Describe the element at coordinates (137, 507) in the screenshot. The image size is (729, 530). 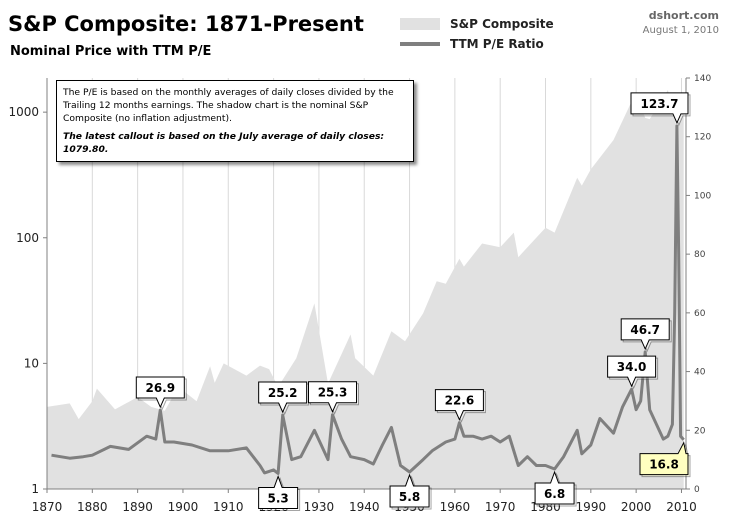
I see `x-tick-label-1890: 1890` at that location.